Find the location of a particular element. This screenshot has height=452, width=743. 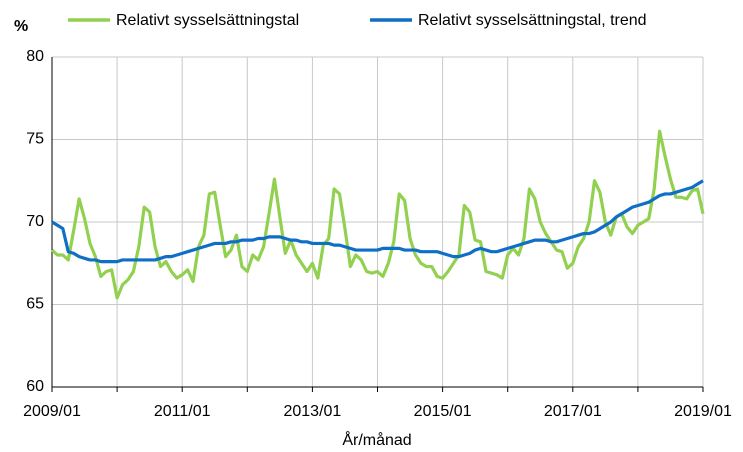

x-tick-label: 2011/01 is located at coordinates (182, 411).